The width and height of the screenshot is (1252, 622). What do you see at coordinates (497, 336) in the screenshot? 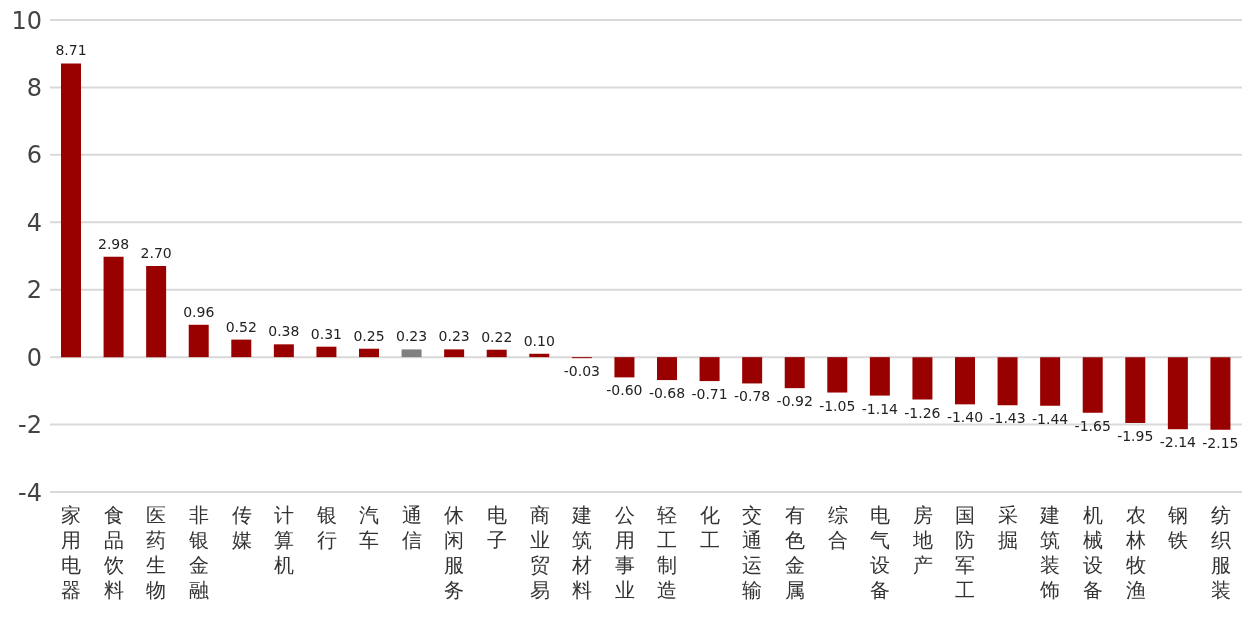
I see `data-label: 0.22` at bounding box center [497, 336].